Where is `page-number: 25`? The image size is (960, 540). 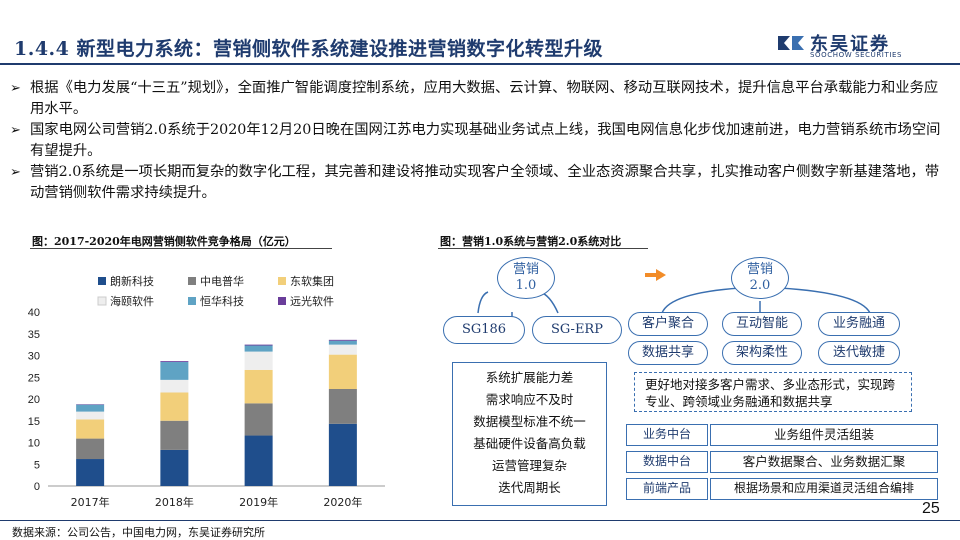
page-number: 25 is located at coordinates (931, 508).